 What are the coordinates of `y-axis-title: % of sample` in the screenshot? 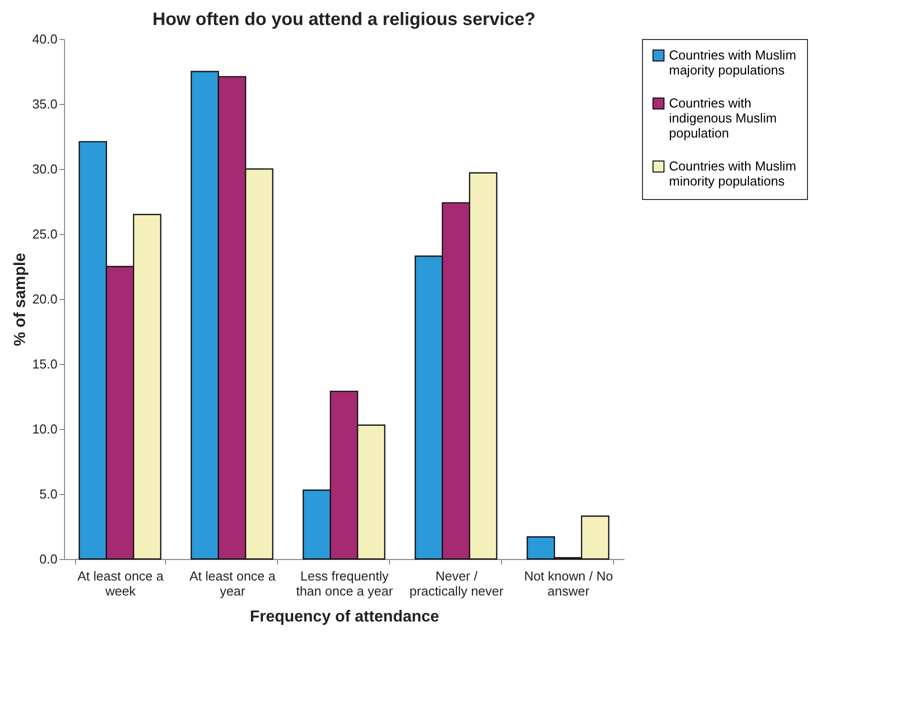 It's located at (21, 299).